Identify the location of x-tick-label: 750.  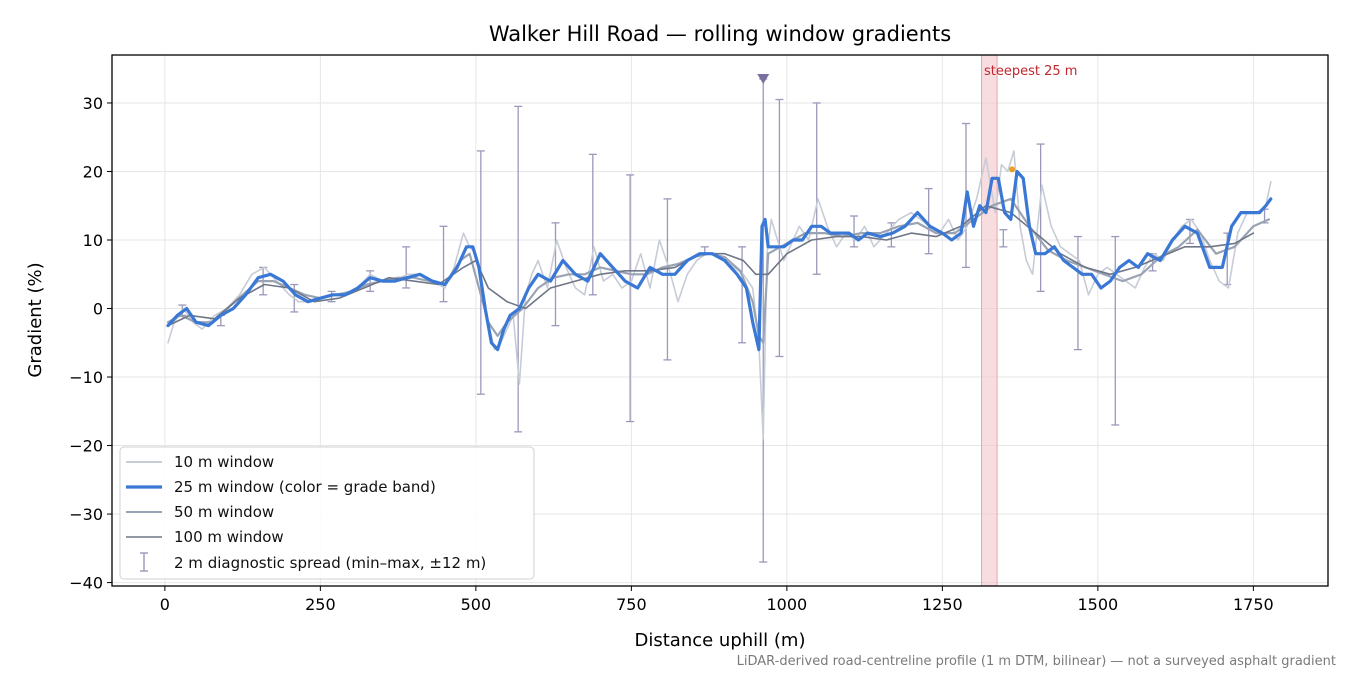
(631, 604).